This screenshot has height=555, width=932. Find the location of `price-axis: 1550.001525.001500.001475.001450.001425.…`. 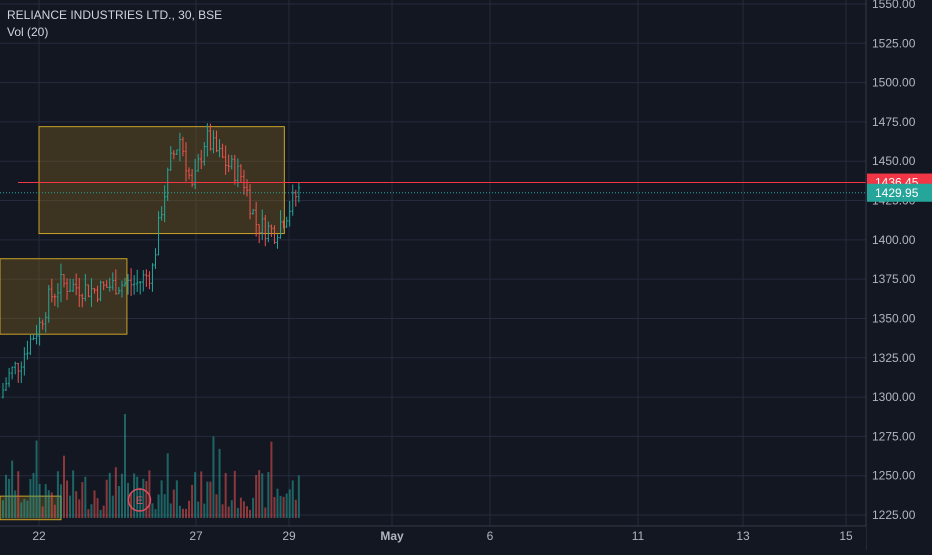

price-axis: 1550.001525.001500.001475.001450.001425.… is located at coordinates (898, 275).